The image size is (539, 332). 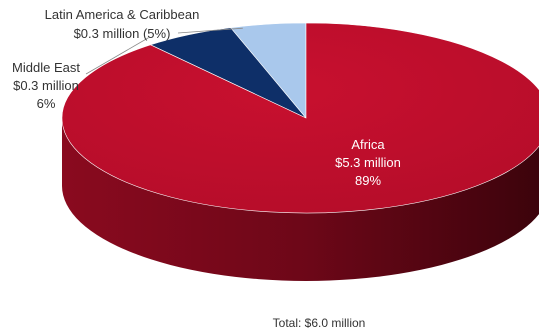 What do you see at coordinates (46, 103) in the screenshot?
I see `slice-label-middle-east-percent: 6%` at bounding box center [46, 103].